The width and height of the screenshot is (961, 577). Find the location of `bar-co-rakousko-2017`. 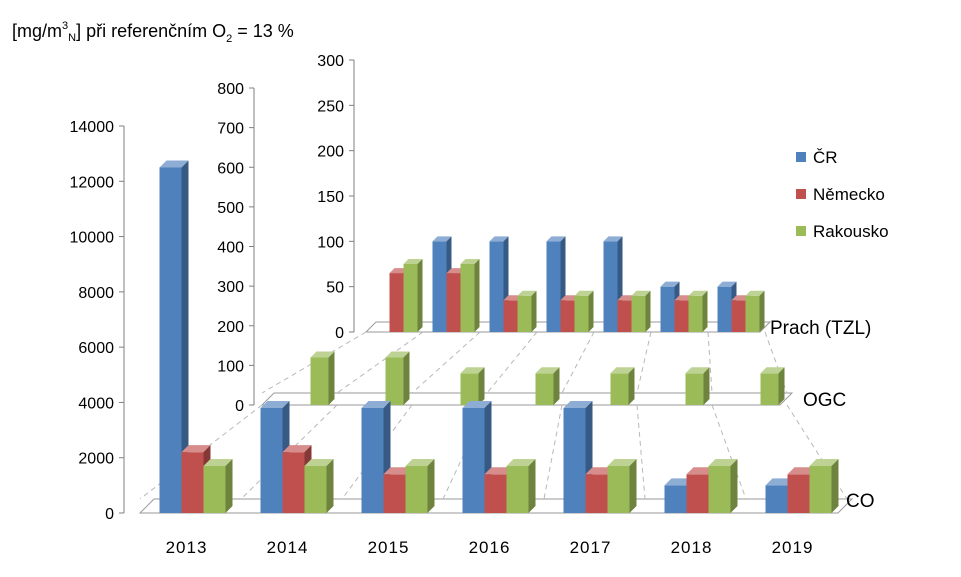

bar-co-rakousko-2017 is located at coordinates (622, 486).